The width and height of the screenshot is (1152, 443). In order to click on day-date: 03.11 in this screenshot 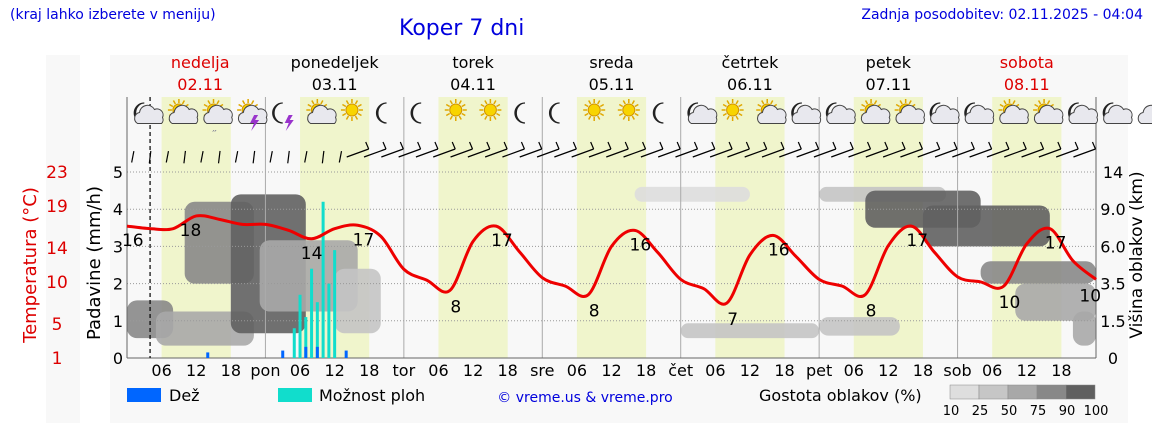, I will do `click(335, 84)`.